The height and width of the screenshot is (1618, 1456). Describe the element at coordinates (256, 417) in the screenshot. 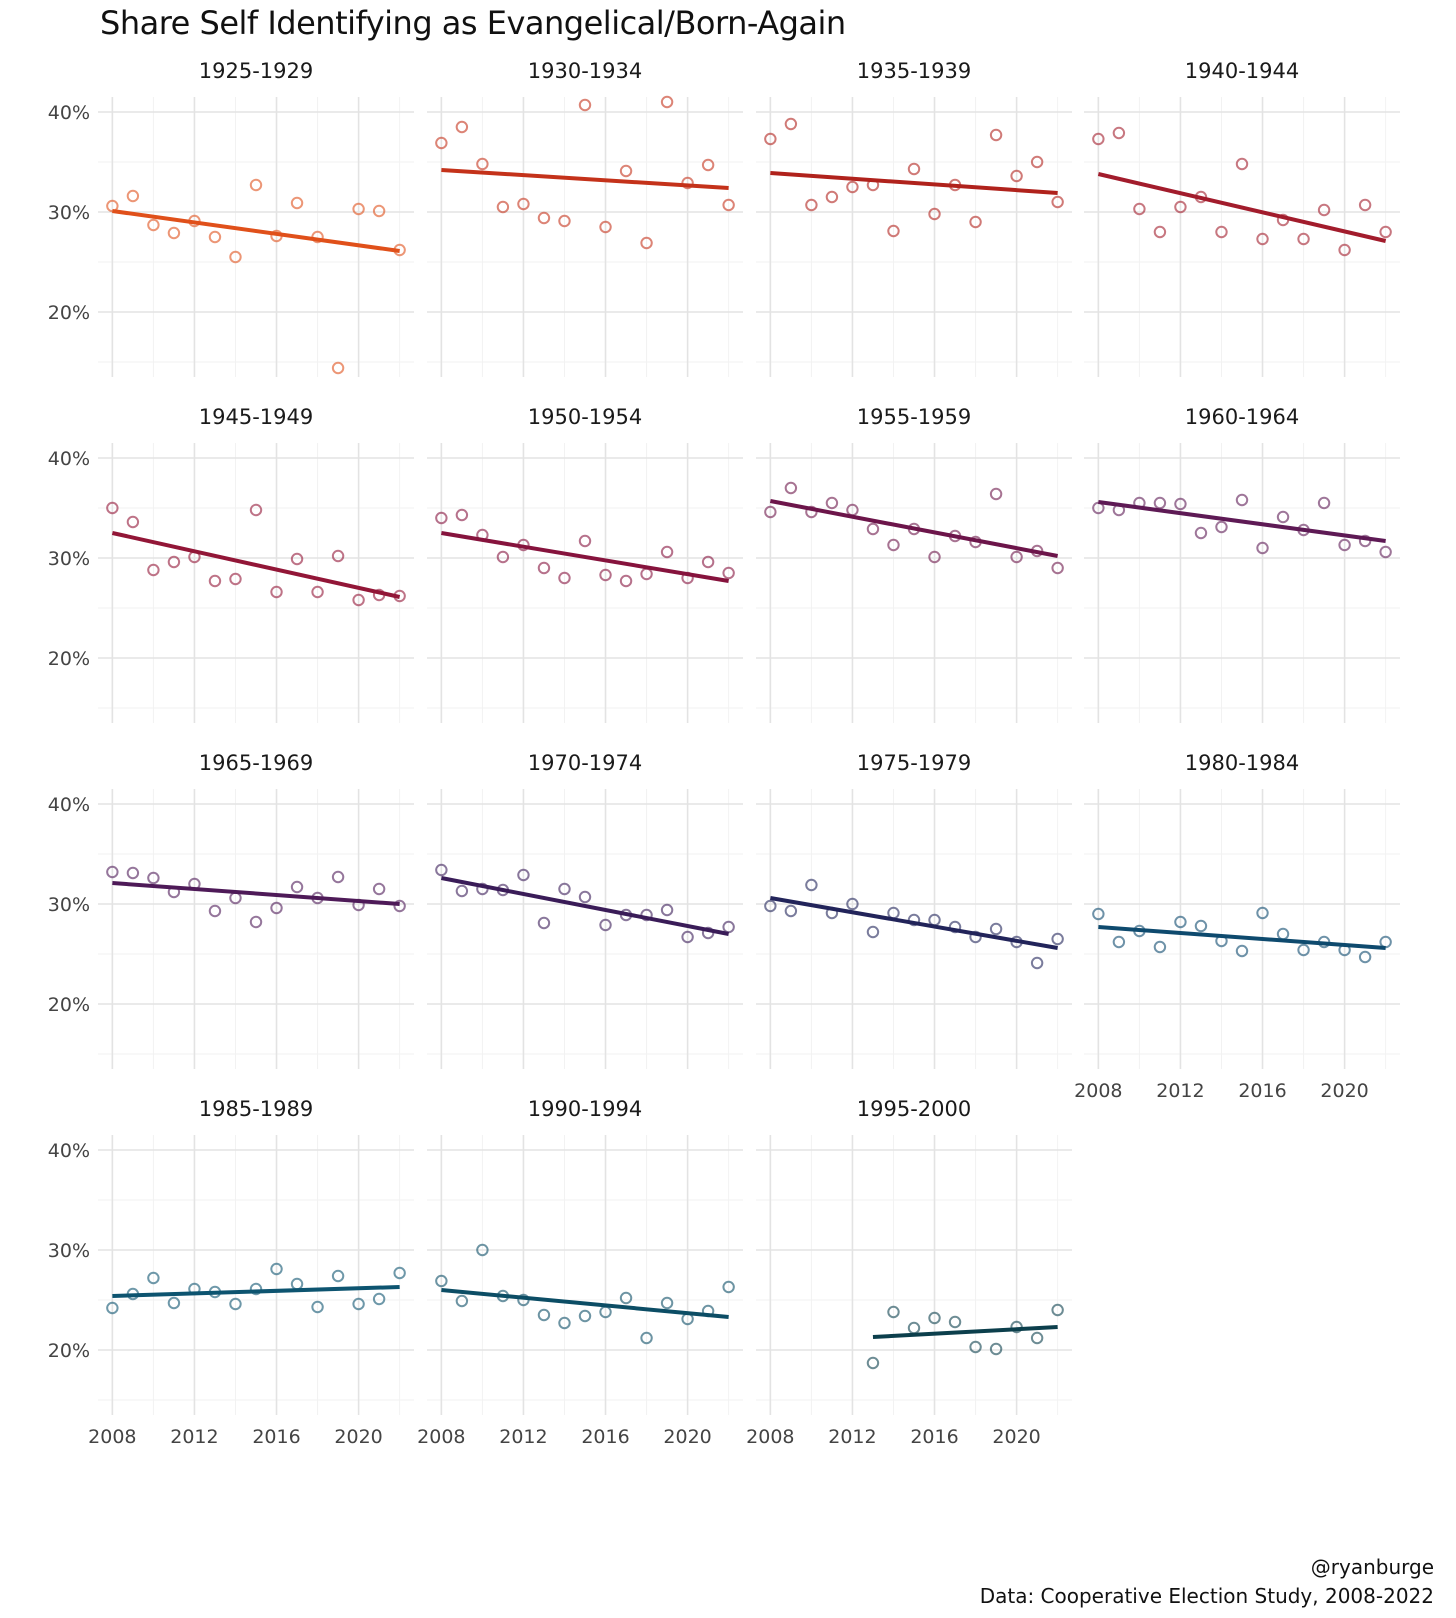

I see `facet-label: 1945-1949` at that location.